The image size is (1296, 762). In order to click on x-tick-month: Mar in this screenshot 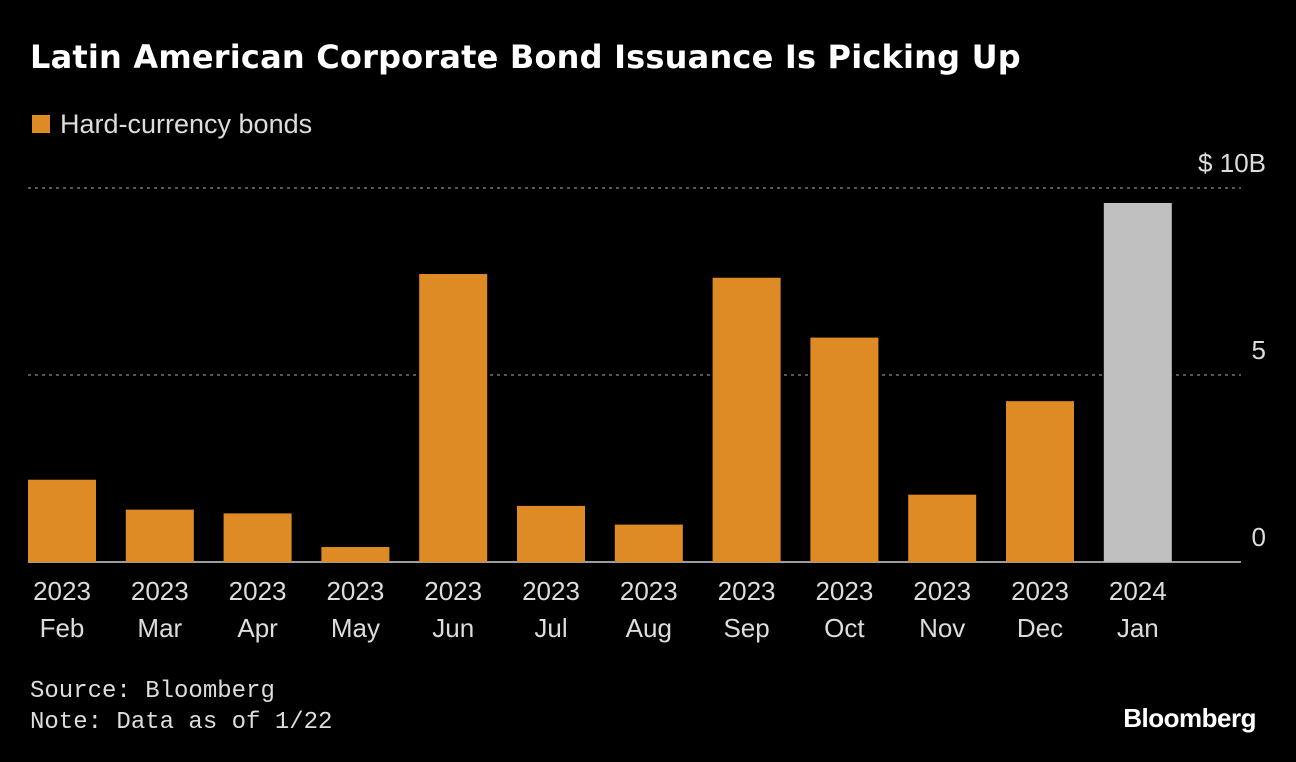, I will do `click(159, 628)`.